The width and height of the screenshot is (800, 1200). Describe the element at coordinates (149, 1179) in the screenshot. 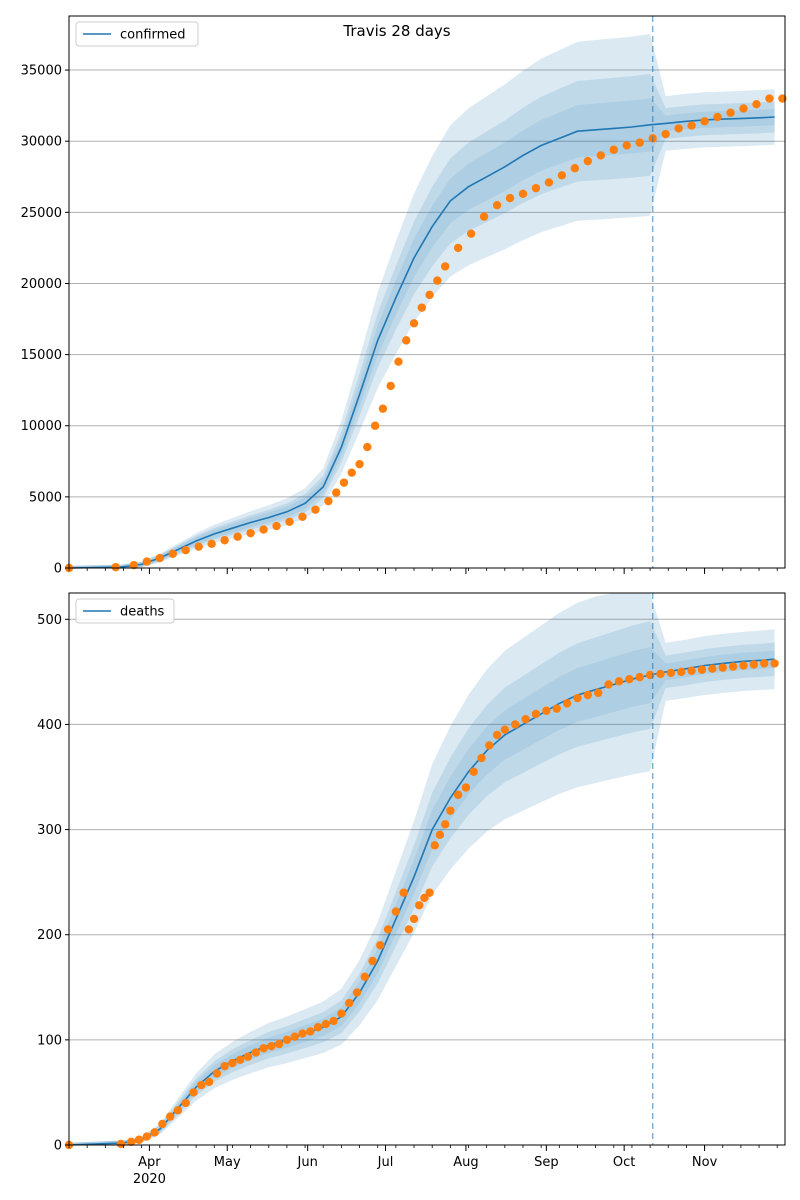

I see `x-year-label: 2020` at that location.